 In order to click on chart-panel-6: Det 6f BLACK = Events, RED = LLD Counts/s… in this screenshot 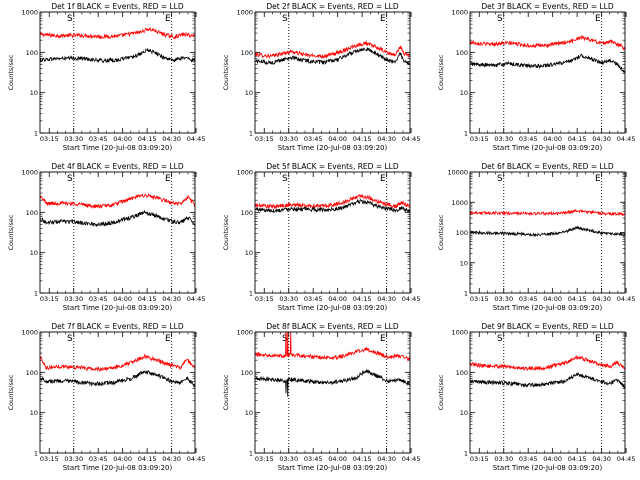, I will do `click(536, 237)`.